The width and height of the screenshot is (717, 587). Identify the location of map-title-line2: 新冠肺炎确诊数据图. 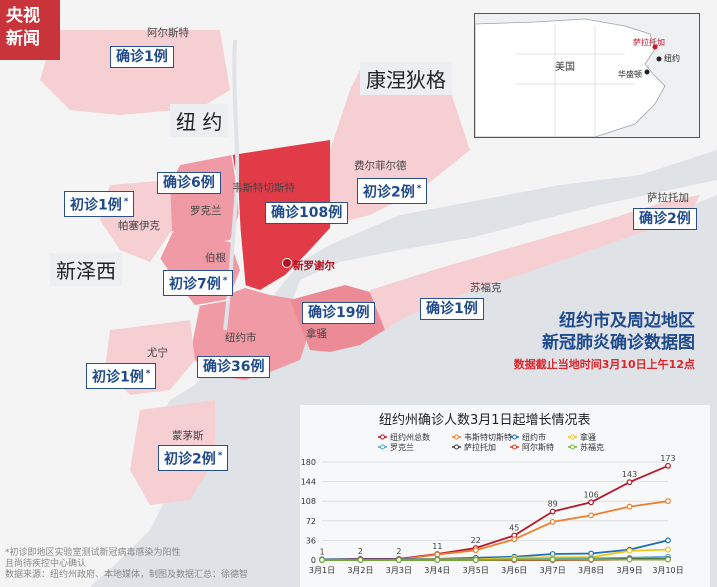
(618, 343).